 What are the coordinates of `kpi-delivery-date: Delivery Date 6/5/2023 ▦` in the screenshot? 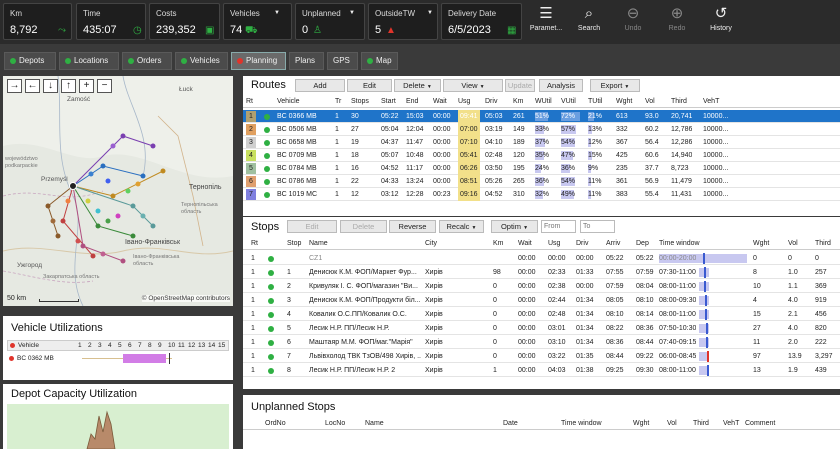 It's located at (481, 21).